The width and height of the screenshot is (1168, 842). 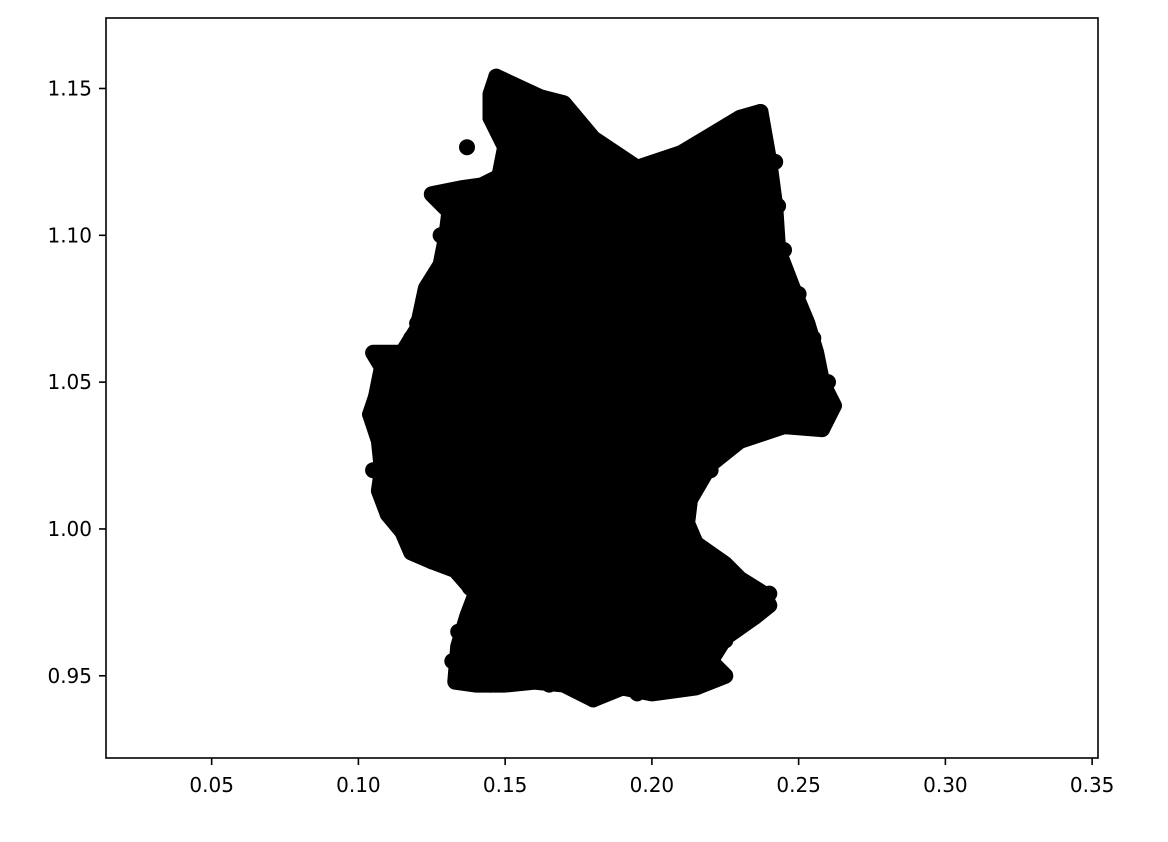 I want to click on x-axis: 0.05 0.10 0.15 0.20 0.25 0.30 0.35, so click(x=651, y=777).